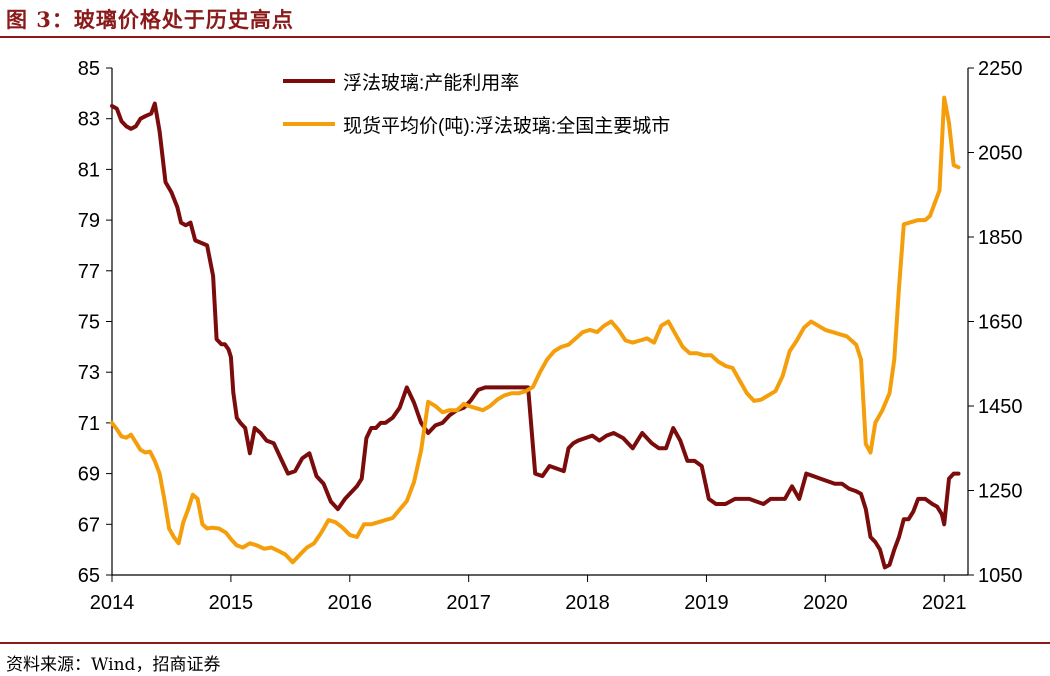 The width and height of the screenshot is (1050, 676). Describe the element at coordinates (89, 576) in the screenshot. I see `y-left-tick-label: 65` at that location.